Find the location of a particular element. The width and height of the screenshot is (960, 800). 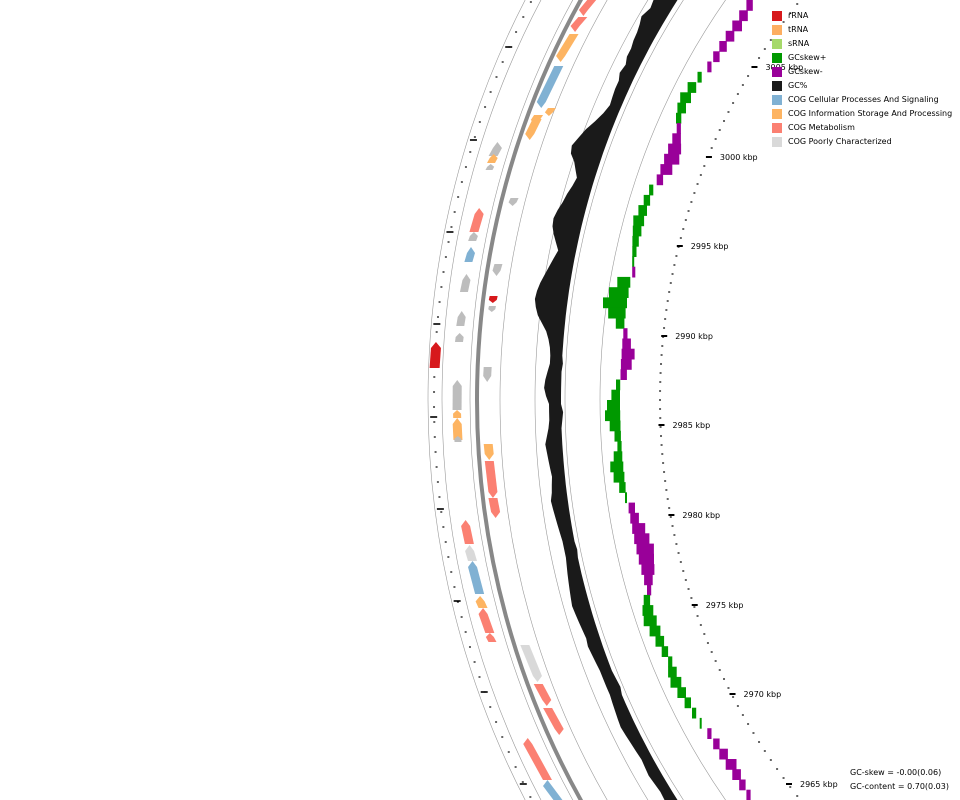

legend-item-rrna: rRNA is located at coordinates (862, 16).